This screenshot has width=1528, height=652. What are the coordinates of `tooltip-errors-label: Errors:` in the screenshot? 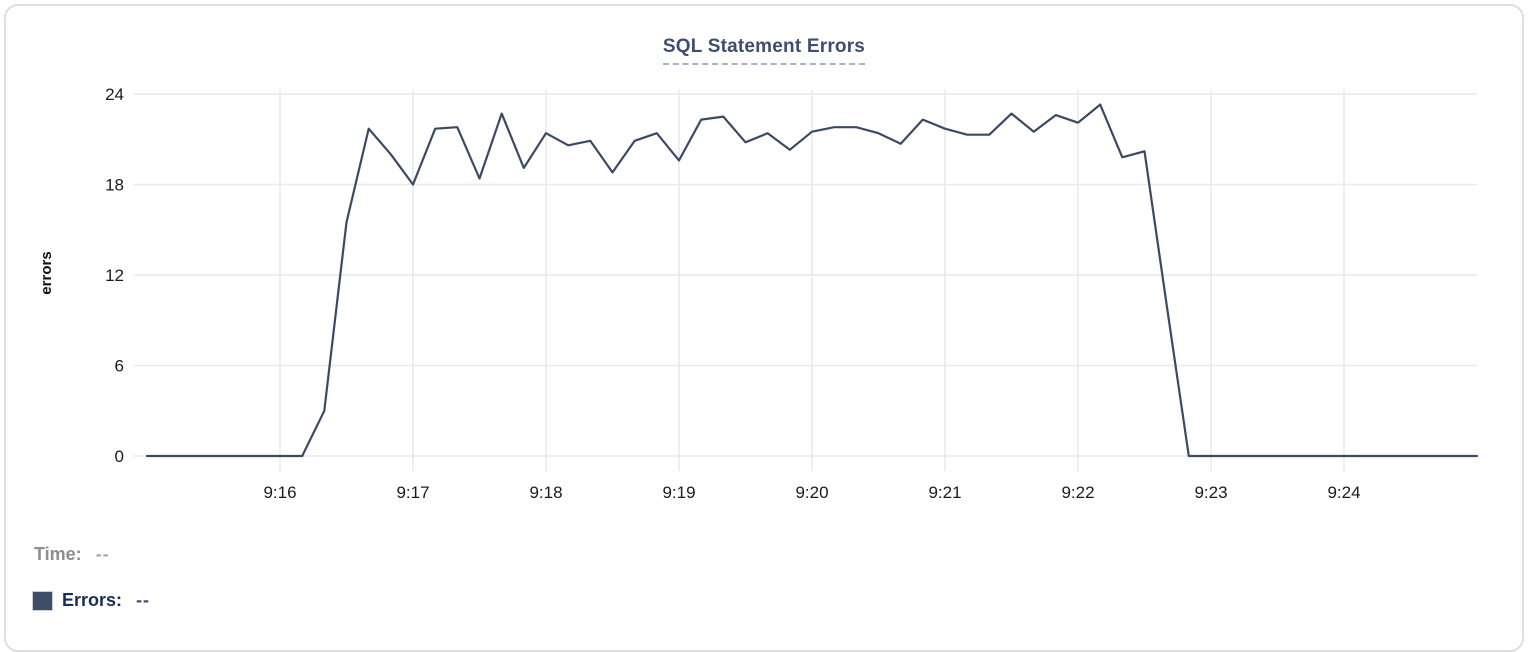 It's located at (92, 600).